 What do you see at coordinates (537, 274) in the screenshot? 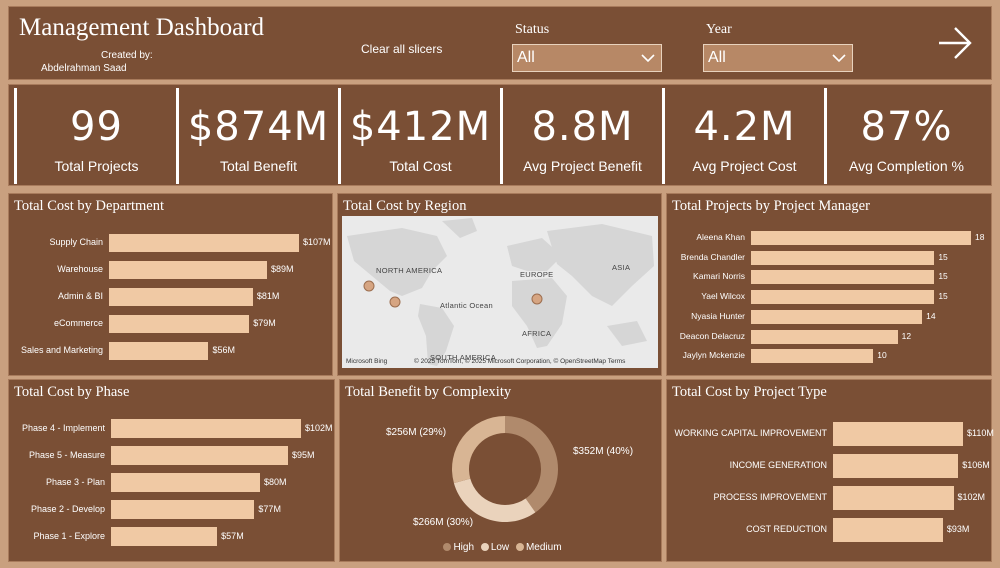
I see `map-label: EUROPE` at bounding box center [537, 274].